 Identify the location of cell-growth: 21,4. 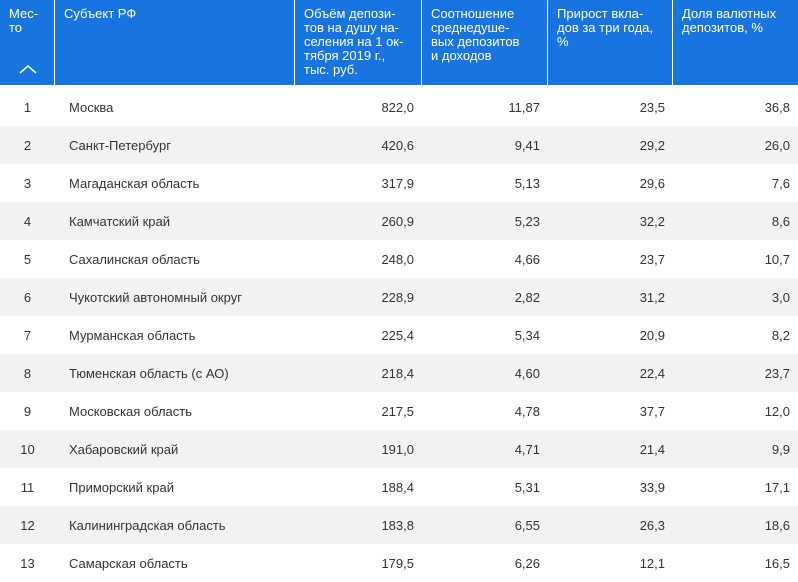
(652, 449).